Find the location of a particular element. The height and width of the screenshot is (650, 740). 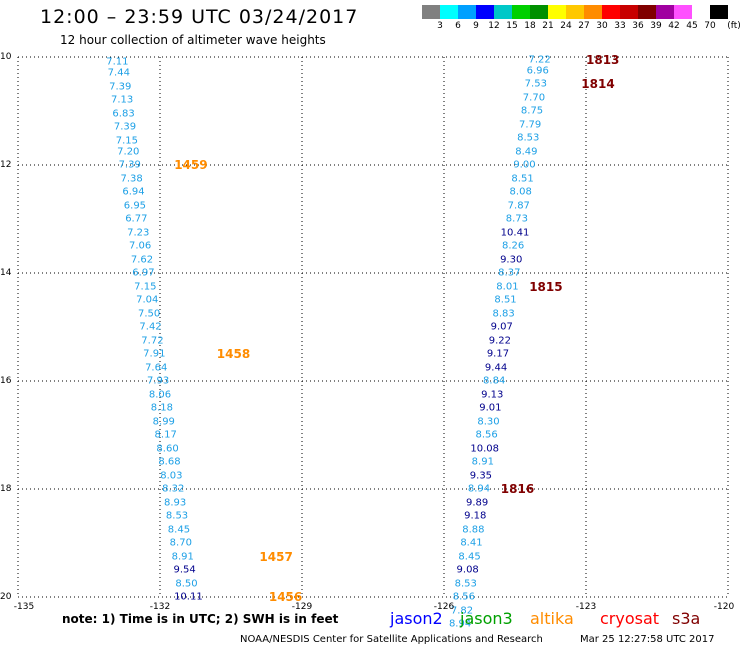

wave-height-value: 9.44 is located at coordinates (496, 367).